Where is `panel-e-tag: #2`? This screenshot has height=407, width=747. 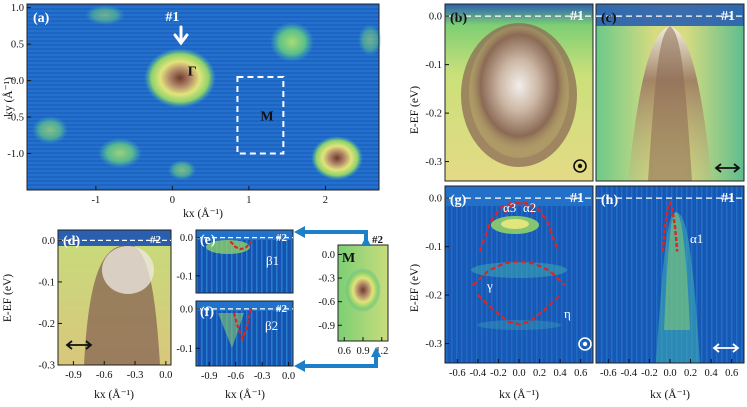
panel-e-tag: #2 is located at coordinates (282, 238).